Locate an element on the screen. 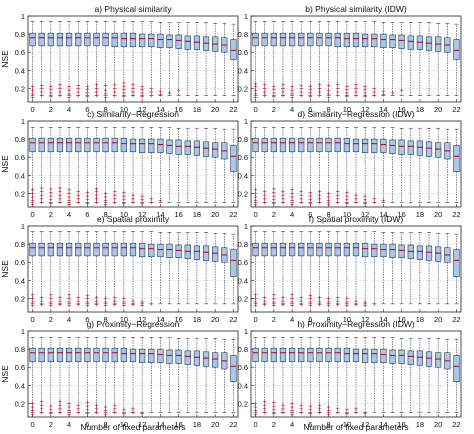 Image resolution: width=474 pixels, height=434 pixels. x-tick-label: 20 is located at coordinates (438, 424).